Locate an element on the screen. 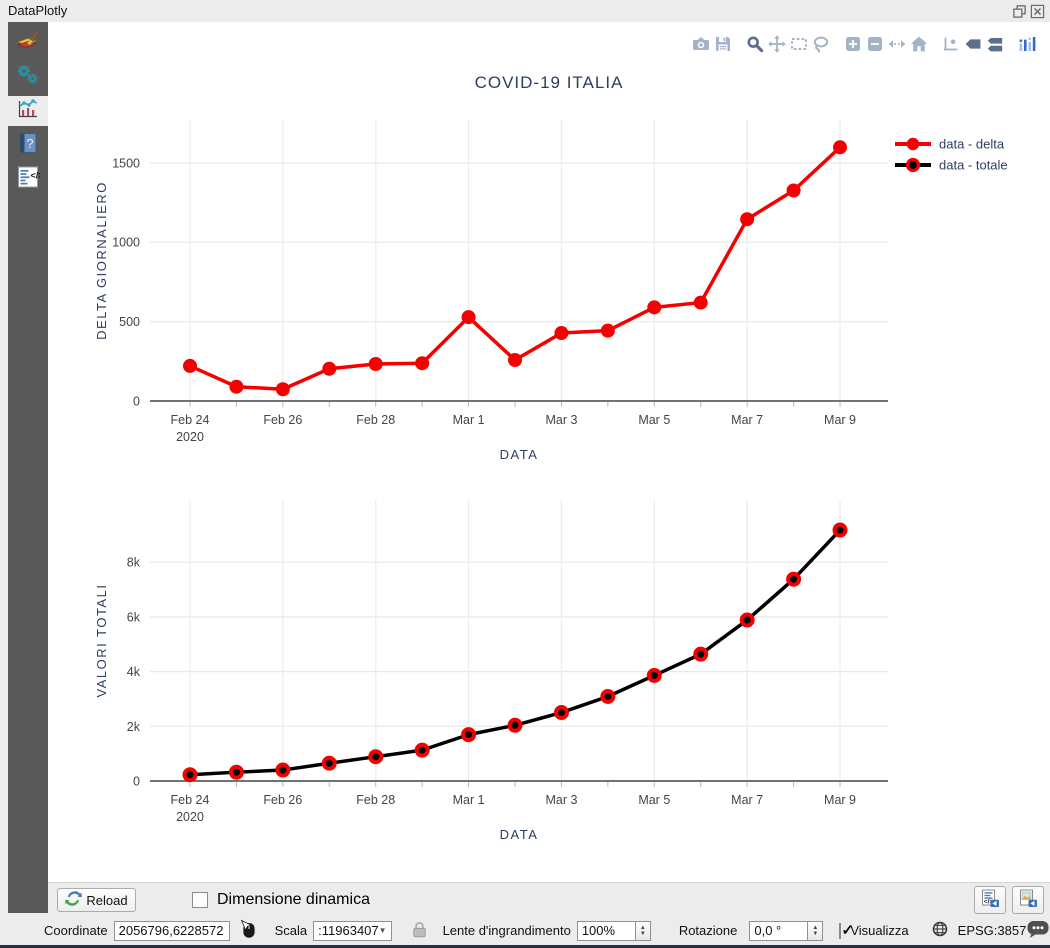 Image resolution: width=1050 pixels, height=948 pixels. box-select-icon is located at coordinates (799, 44).